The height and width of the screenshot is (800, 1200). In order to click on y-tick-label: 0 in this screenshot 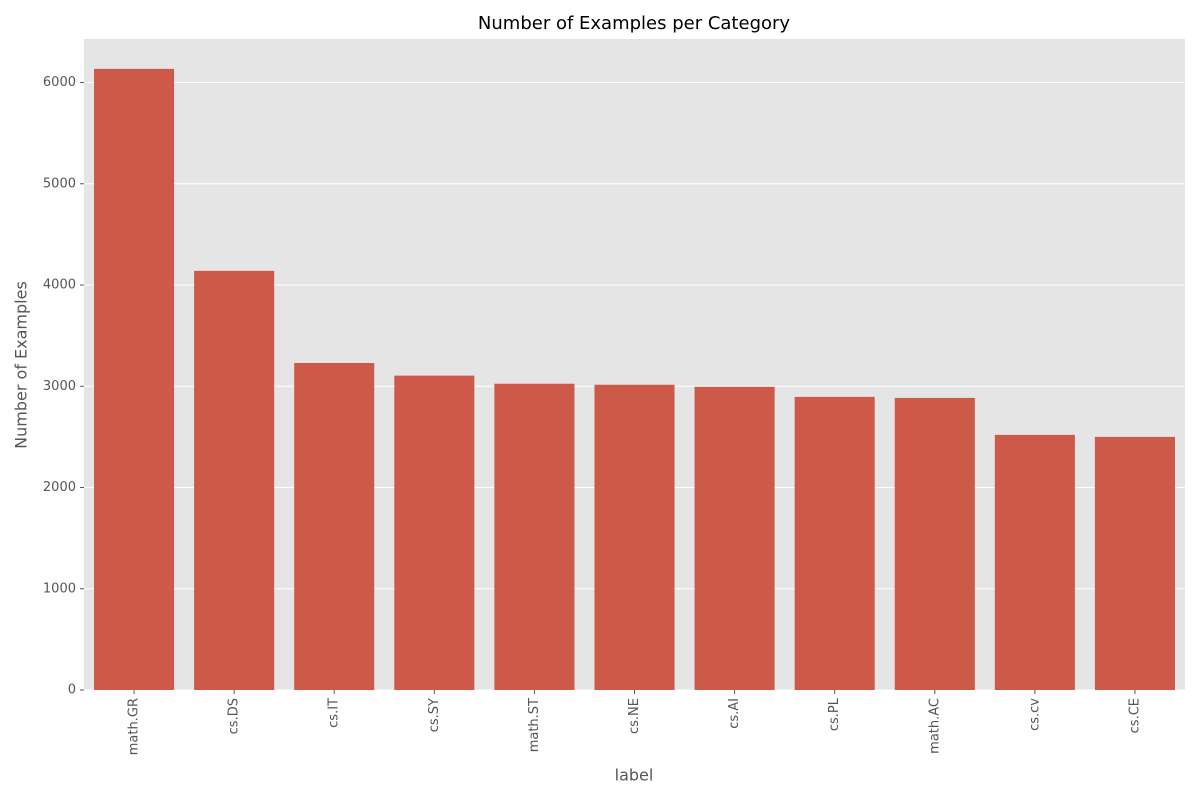, I will do `click(72, 690)`.